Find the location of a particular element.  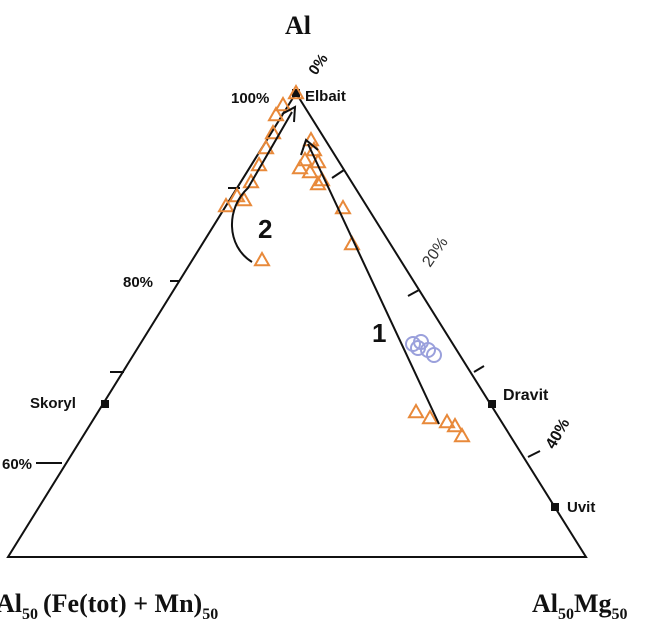

end-member-marker-dravit is located at coordinates (492, 404).